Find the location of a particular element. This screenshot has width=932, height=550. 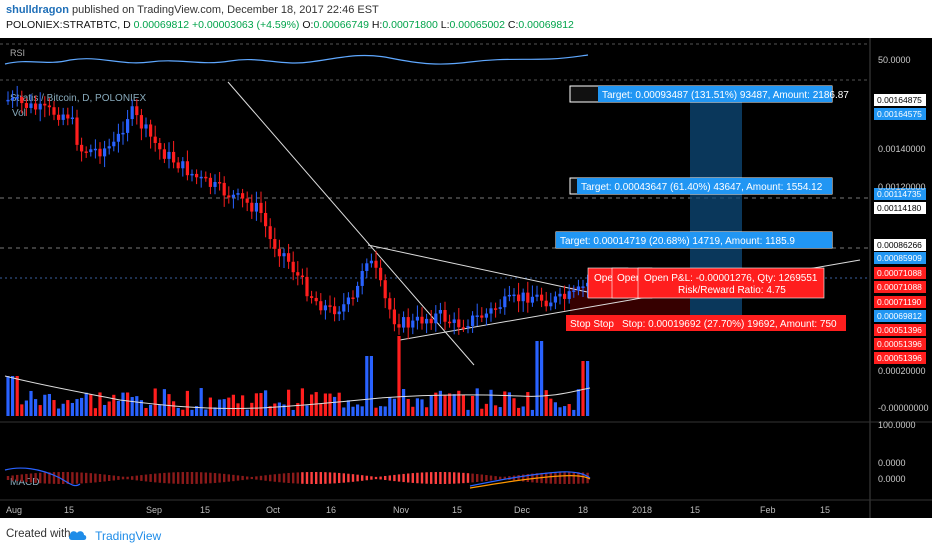

tradingview-logo: TradingView is located at coordinates (114, 534).